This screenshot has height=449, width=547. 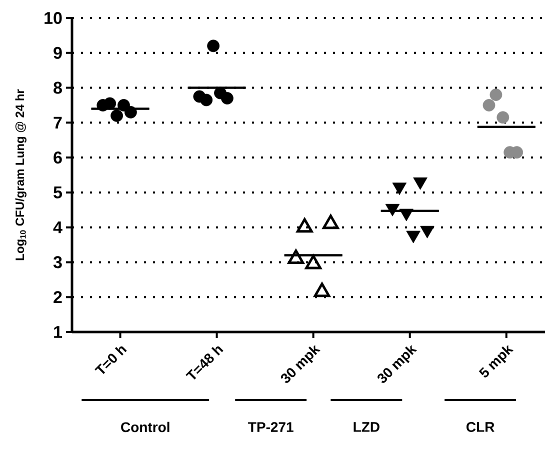 I want to click on y-tick-label: 4, so click(x=57, y=227).